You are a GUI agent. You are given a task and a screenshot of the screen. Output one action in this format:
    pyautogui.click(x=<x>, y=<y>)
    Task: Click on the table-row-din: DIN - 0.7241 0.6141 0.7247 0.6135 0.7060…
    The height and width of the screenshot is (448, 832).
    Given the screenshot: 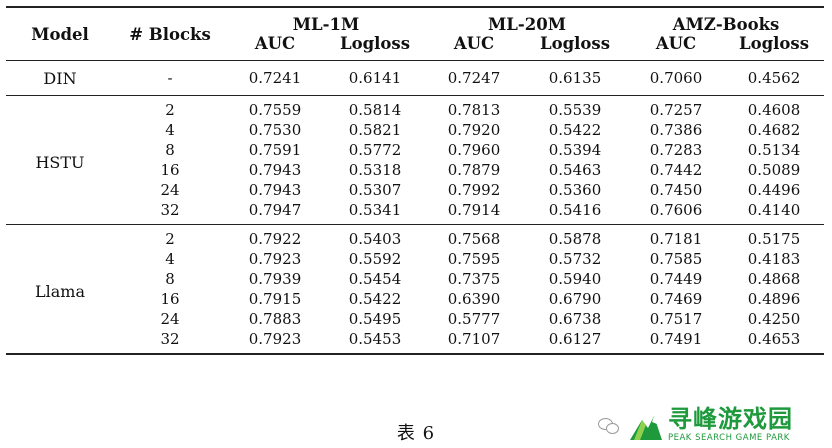 What is the action you would take?
    pyautogui.click(x=415, y=78)
    